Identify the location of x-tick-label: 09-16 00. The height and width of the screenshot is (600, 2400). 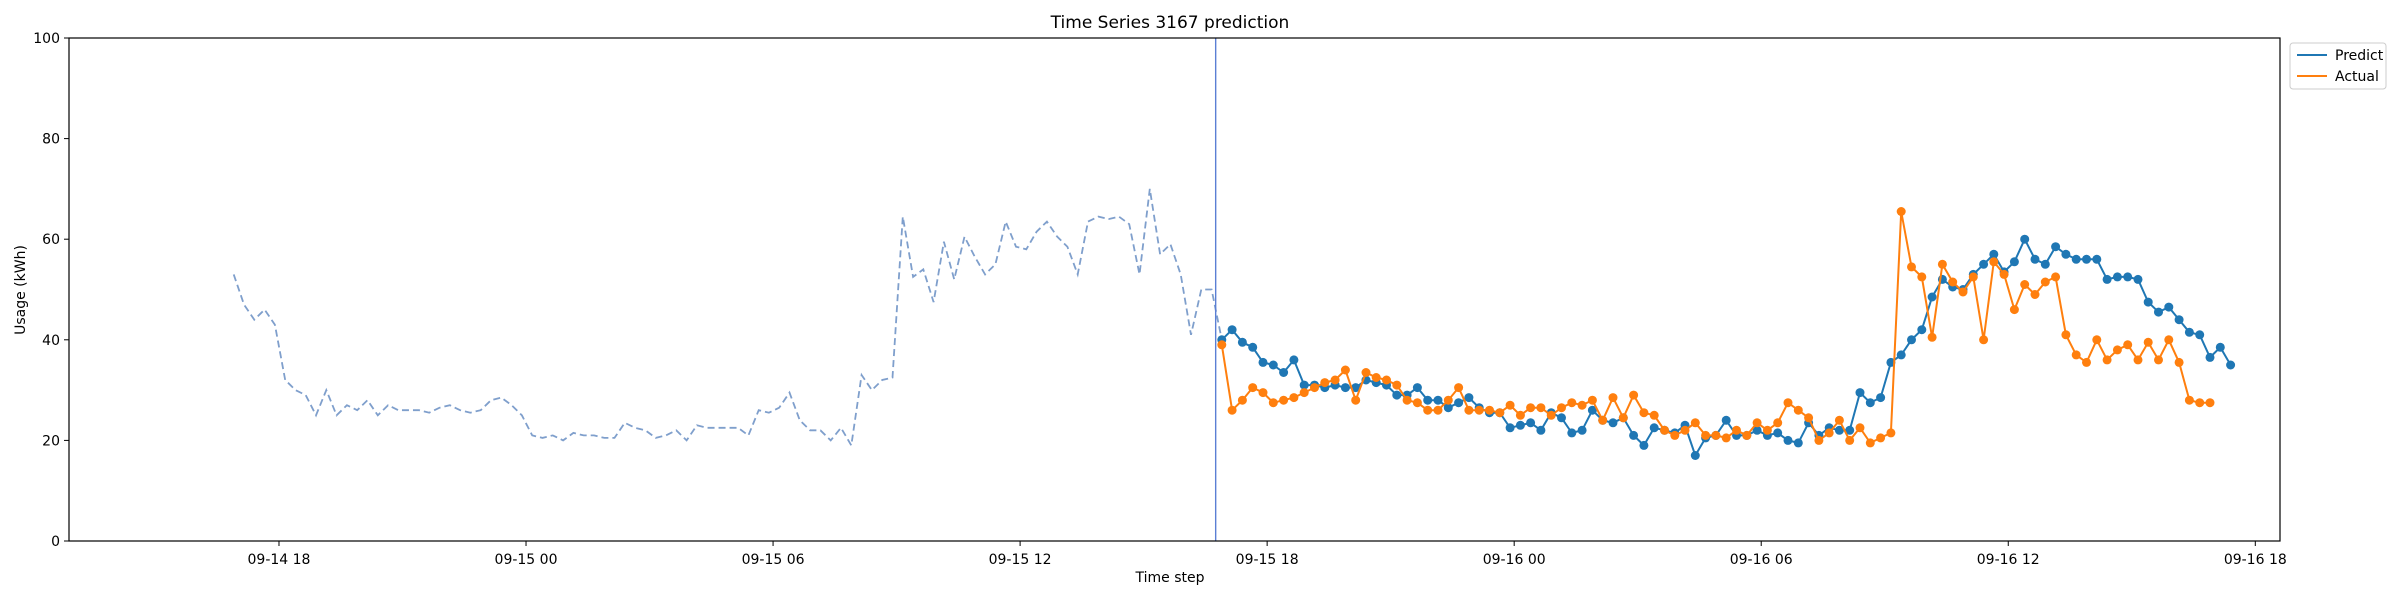
(1514, 560).